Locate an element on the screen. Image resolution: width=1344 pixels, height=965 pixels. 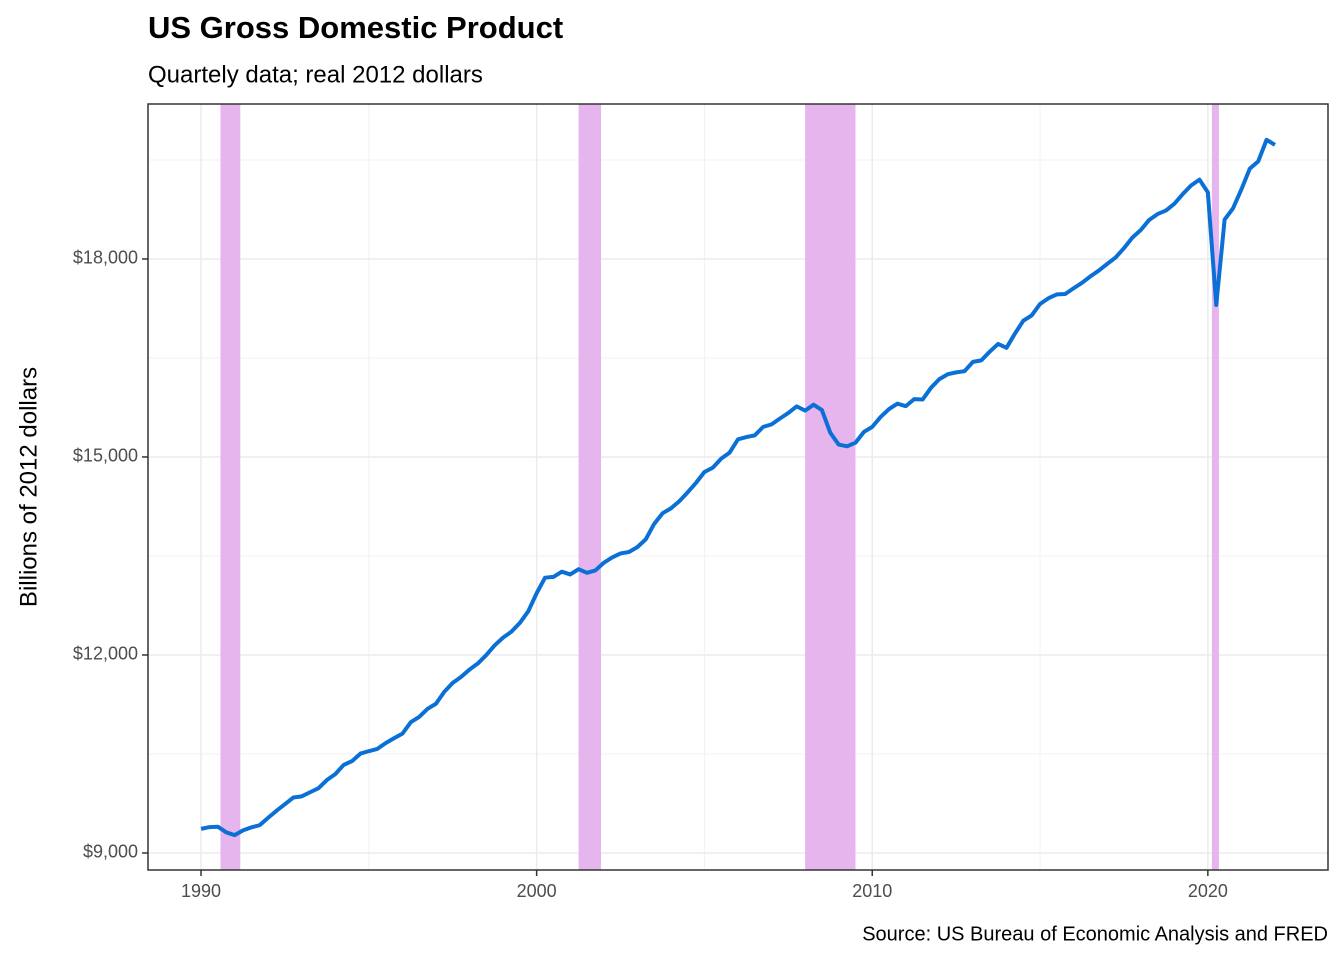
x-tick-label: 2020 is located at coordinates (1208, 891).